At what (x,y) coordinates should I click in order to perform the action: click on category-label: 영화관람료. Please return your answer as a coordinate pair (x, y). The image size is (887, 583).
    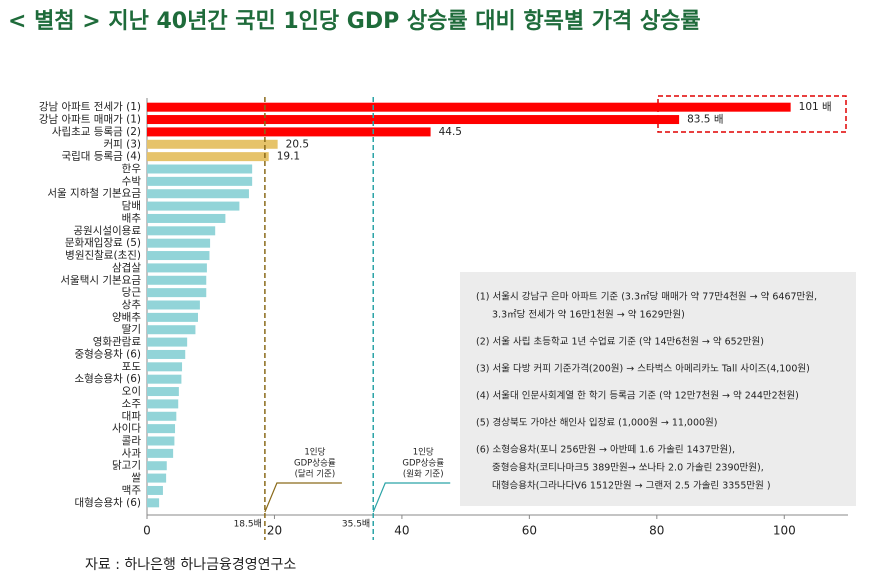
    Looking at the image, I should click on (117, 341).